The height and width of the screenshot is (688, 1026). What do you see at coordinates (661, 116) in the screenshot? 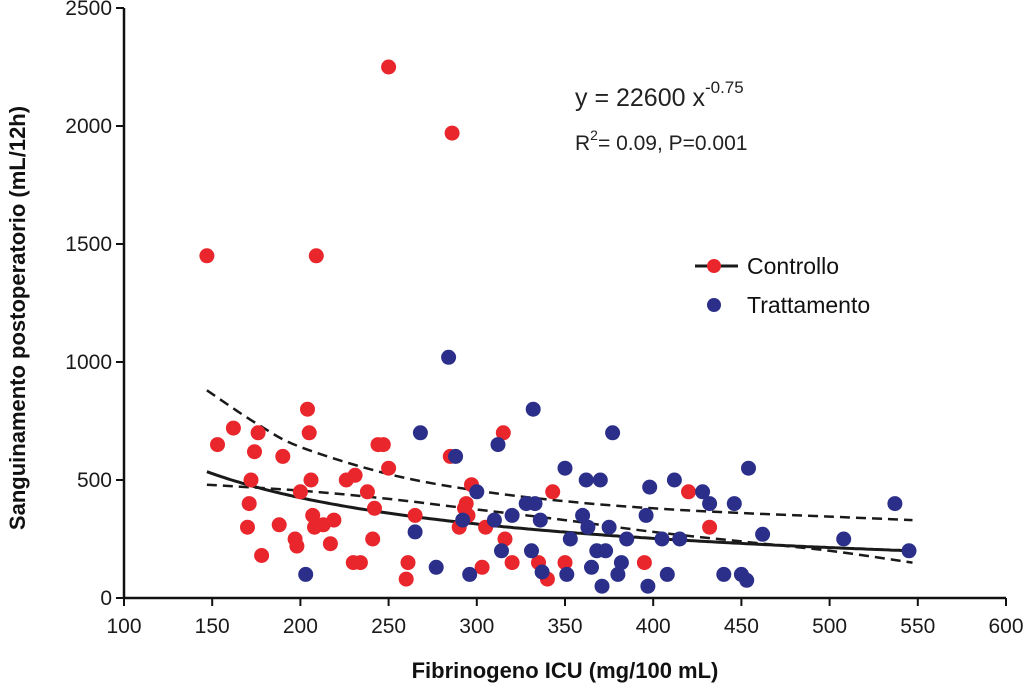
I see `equation-annotation: y = 22600 x-0.75 R2= 0.09, P=0.001` at bounding box center [661, 116].